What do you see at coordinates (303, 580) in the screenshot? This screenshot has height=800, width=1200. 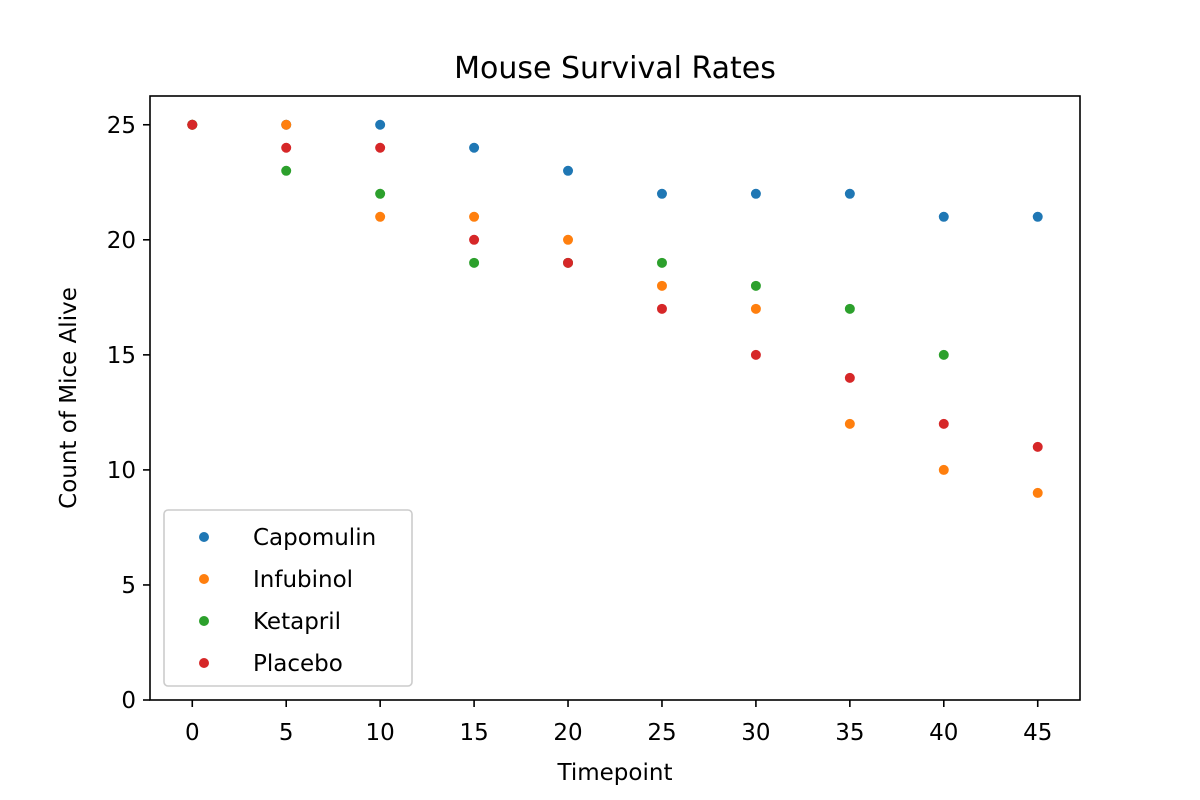 I see `legend-label-infubinol: Infubinol` at bounding box center [303, 580].